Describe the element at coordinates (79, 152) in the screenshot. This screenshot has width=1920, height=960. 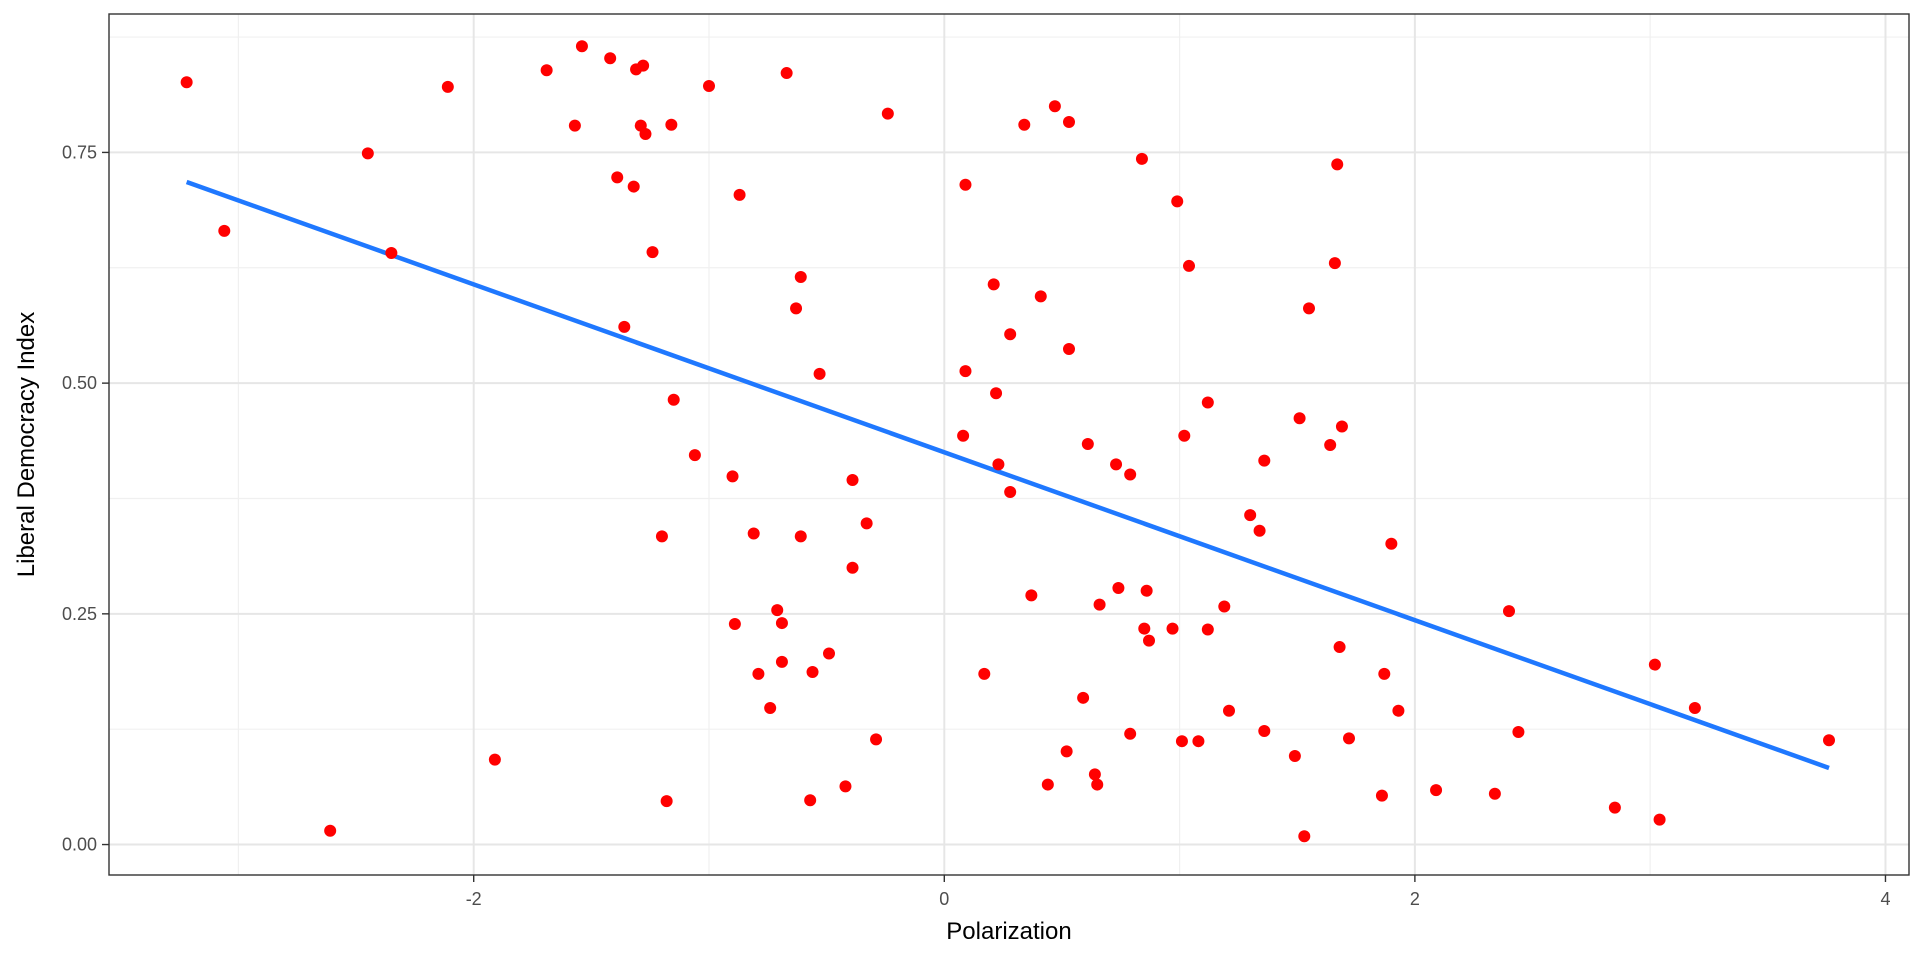
I see `y-tick-label: 0.75` at that location.